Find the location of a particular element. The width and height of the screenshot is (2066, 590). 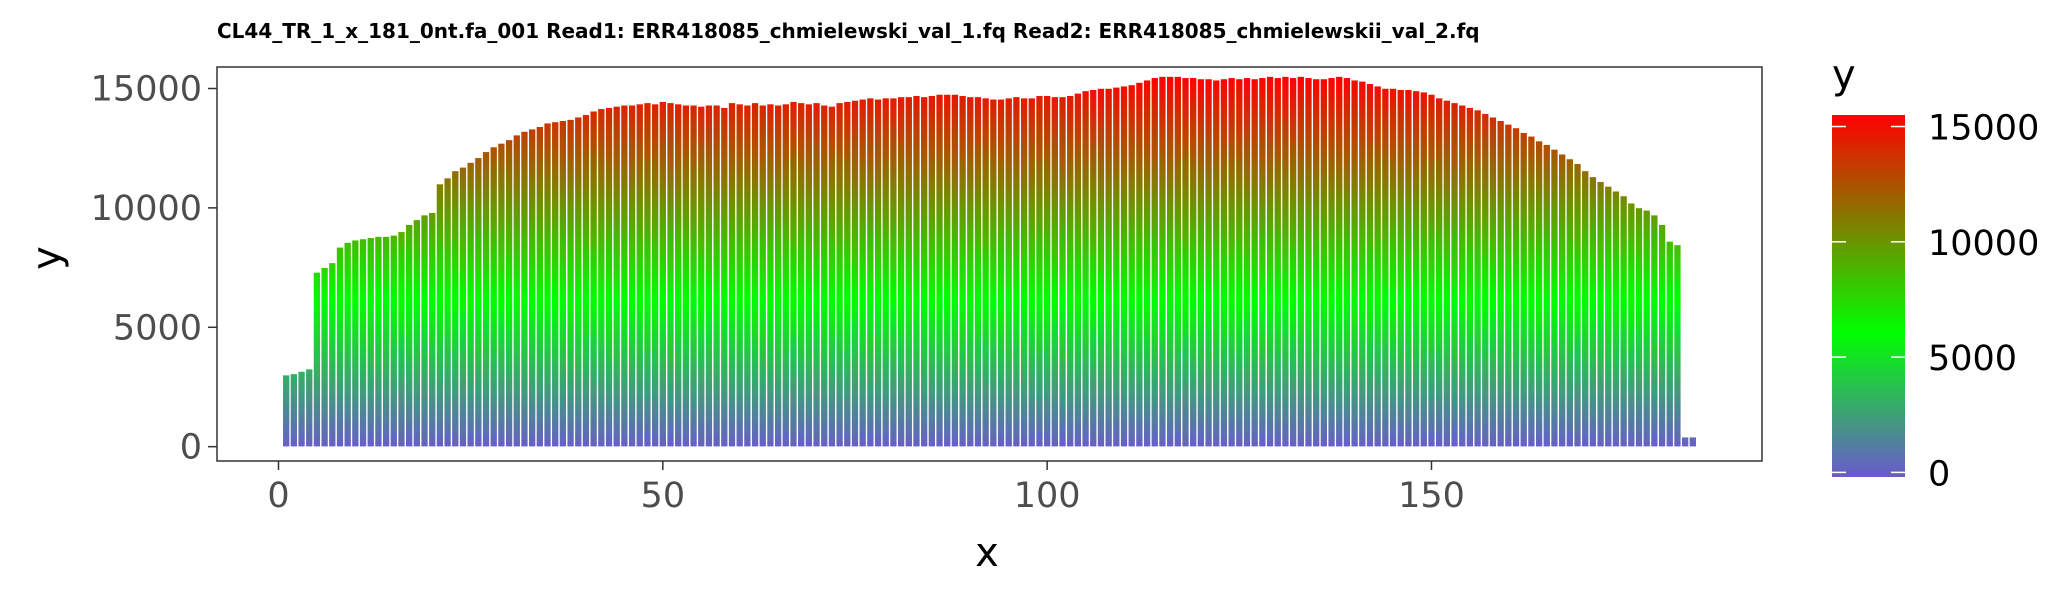

y-tick-label: 10000 is located at coordinates (146, 209).